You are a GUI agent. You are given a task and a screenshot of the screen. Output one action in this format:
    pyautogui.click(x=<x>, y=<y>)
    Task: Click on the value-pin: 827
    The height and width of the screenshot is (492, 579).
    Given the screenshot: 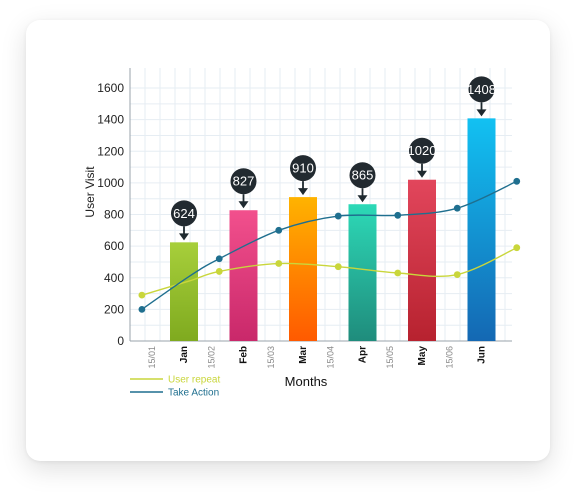 What is the action you would take?
    pyautogui.click(x=243, y=188)
    